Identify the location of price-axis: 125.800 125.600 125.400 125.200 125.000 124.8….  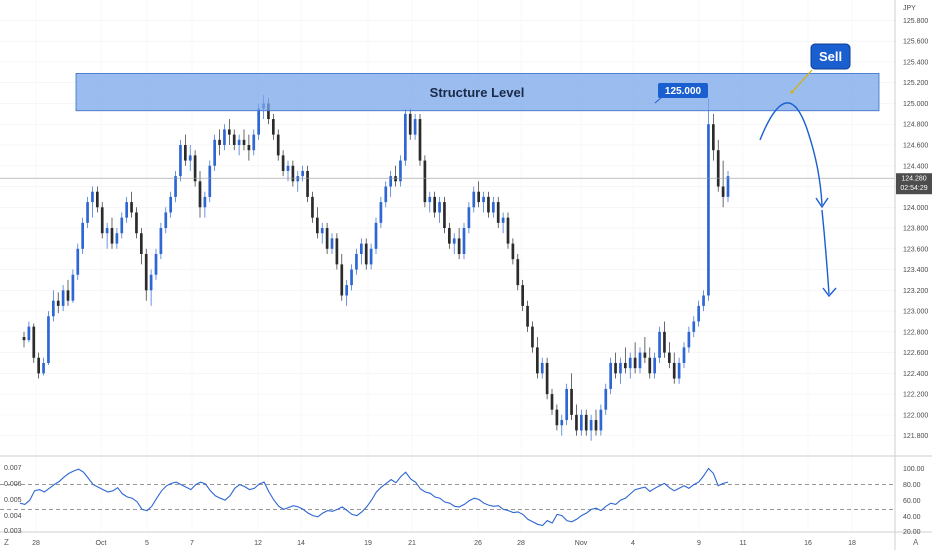
(915, 229).